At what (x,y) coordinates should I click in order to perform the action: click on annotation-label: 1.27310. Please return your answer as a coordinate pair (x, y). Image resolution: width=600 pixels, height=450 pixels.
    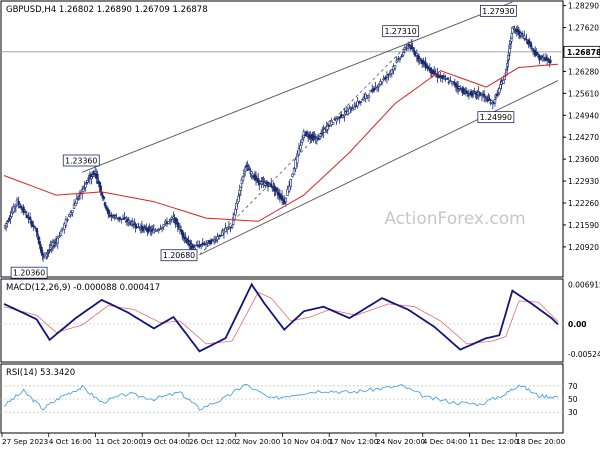
    Looking at the image, I should click on (400, 31).